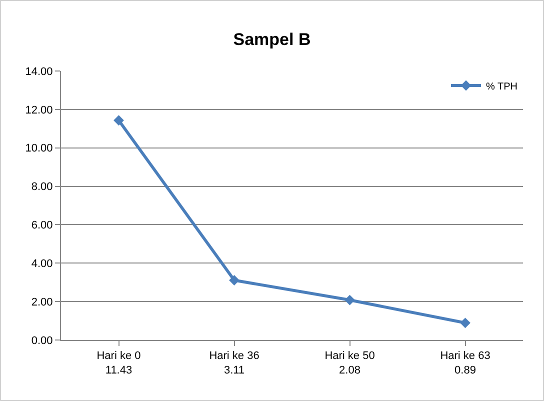 This screenshot has height=401, width=544. I want to click on y-tick-label: 14.00, so click(39, 72).